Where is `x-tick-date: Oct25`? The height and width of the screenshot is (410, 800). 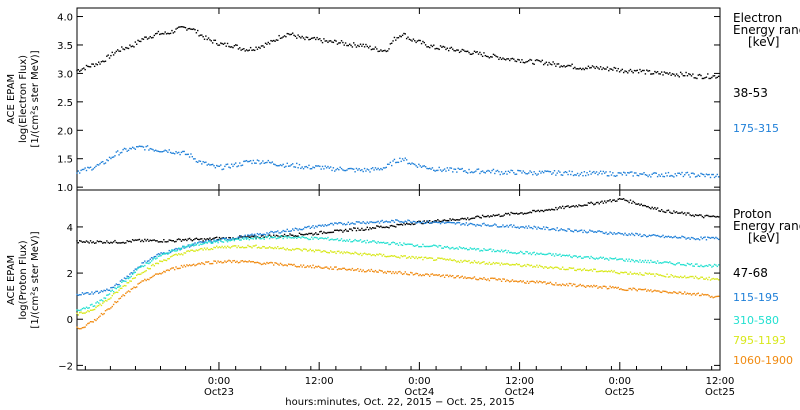 x-tick-date: Oct25 is located at coordinates (720, 392).